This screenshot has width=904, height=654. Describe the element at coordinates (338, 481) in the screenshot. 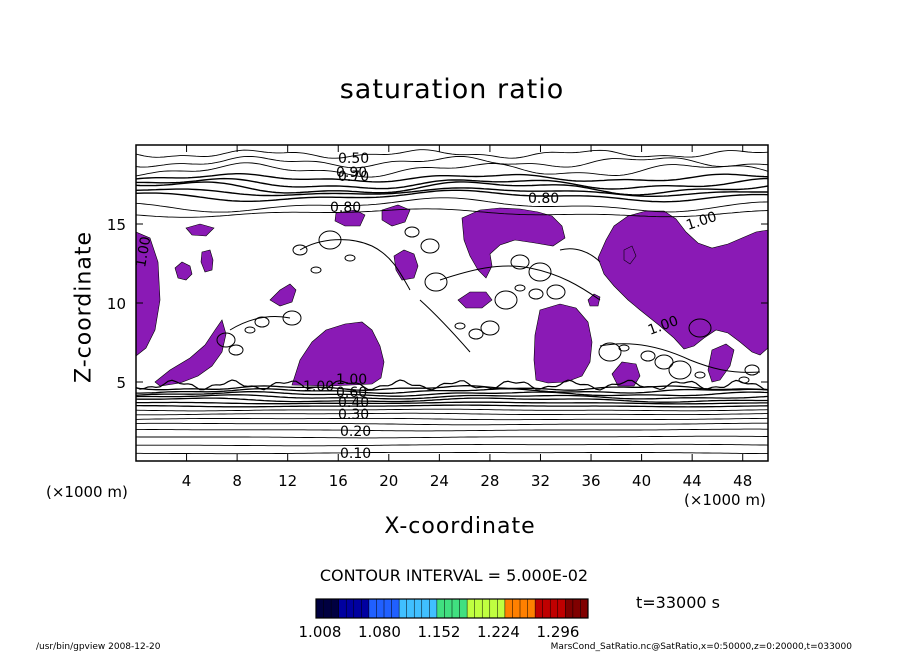

I see `x-tick-label-3: 16` at that location.